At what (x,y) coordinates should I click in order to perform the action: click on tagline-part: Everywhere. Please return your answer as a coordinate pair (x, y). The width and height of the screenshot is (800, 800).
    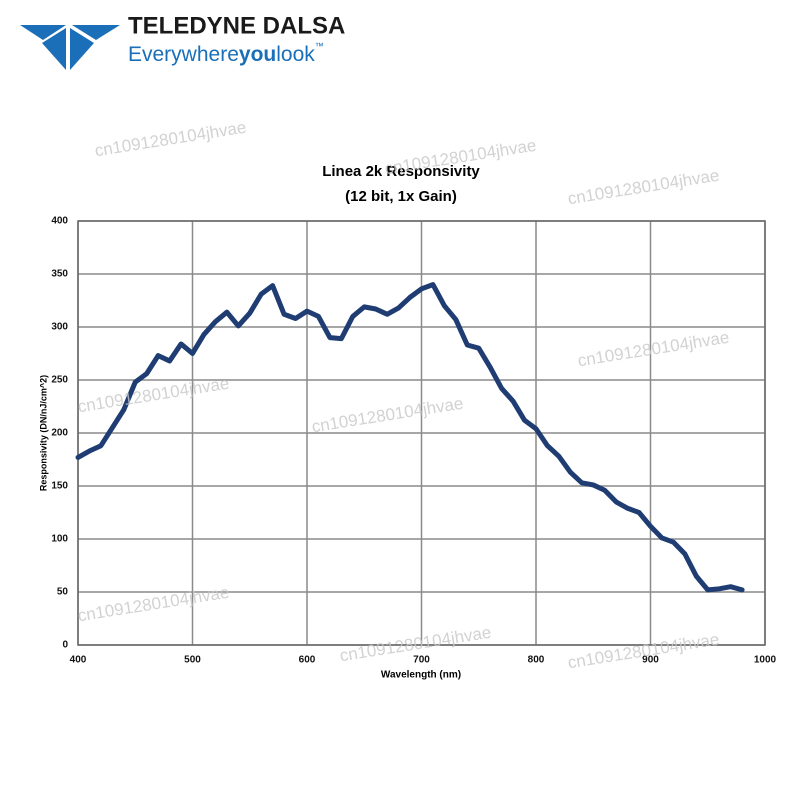
    Looking at the image, I should click on (183, 54).